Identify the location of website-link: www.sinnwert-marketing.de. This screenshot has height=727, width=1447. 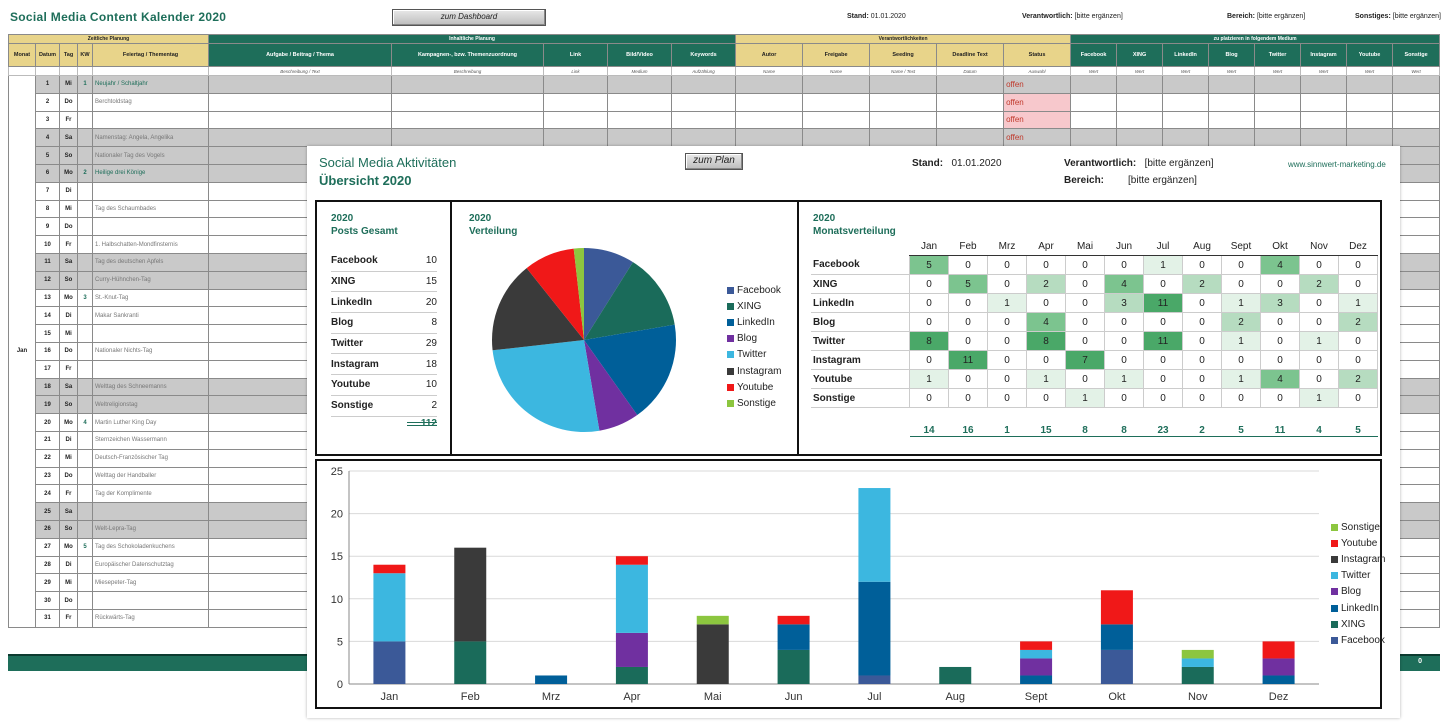
(1337, 164).